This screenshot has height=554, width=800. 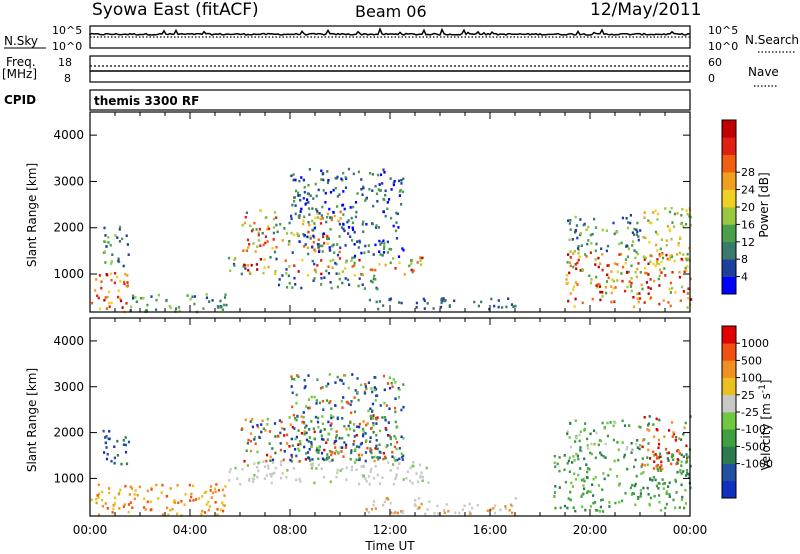 I want to click on freq-left-tick-bottom: 8, so click(x=67, y=78).